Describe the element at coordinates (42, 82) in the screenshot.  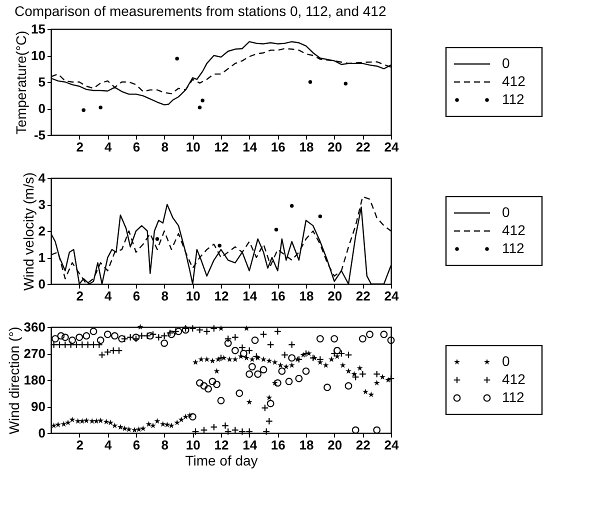
I see `y-tick-label: 5` at that location.